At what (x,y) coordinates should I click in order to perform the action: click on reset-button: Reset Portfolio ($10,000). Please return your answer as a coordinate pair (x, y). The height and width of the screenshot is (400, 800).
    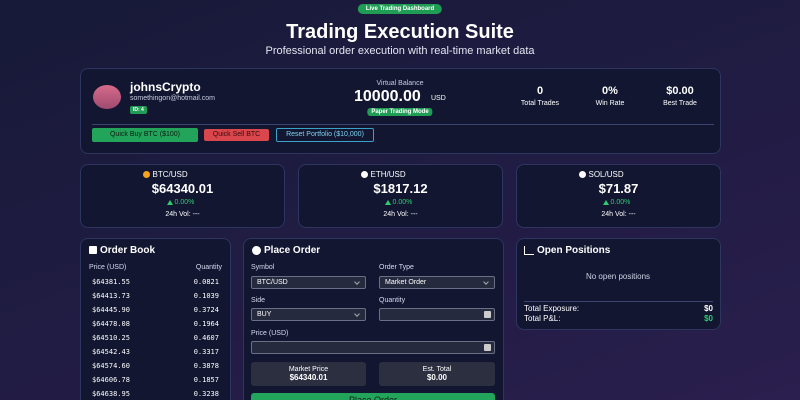
    Looking at the image, I should click on (325, 135).